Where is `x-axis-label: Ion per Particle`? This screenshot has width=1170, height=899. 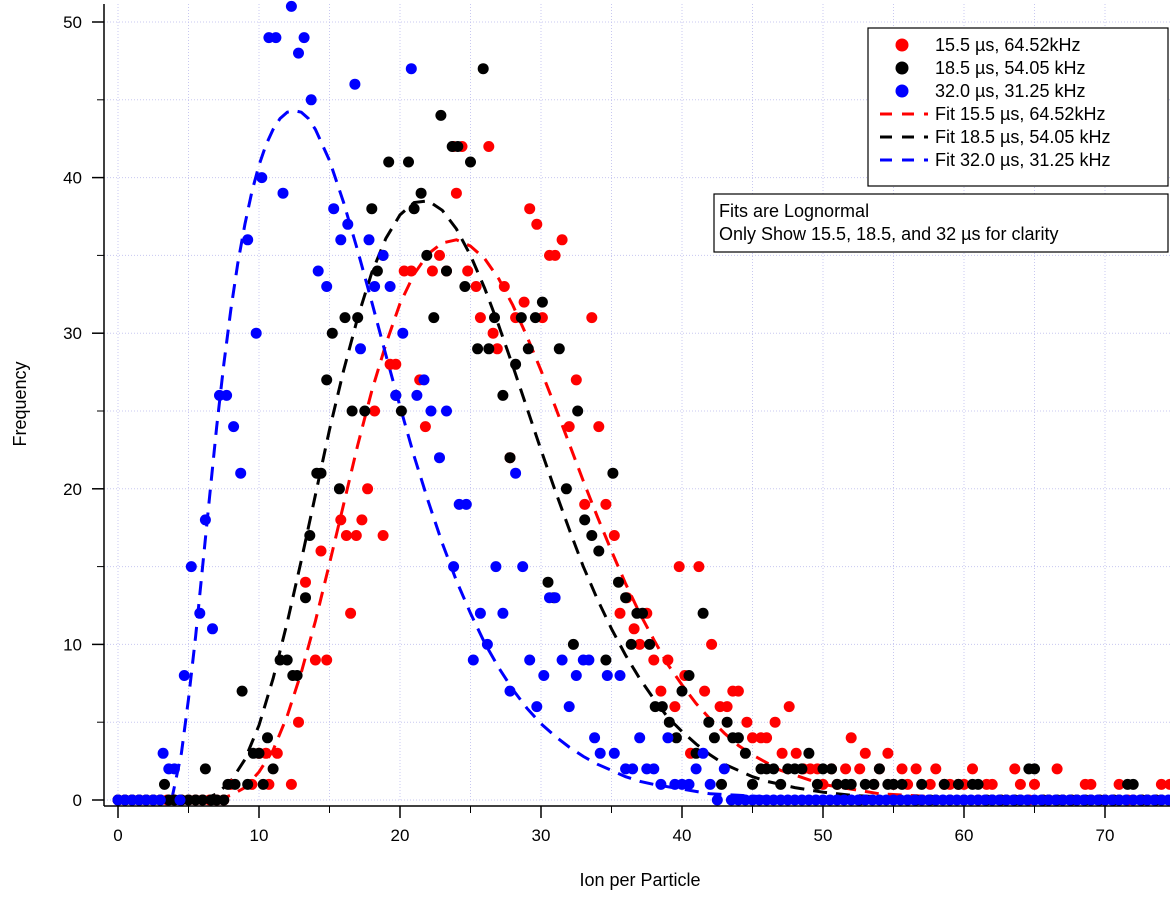 x-axis-label: Ion per Particle is located at coordinates (639, 880).